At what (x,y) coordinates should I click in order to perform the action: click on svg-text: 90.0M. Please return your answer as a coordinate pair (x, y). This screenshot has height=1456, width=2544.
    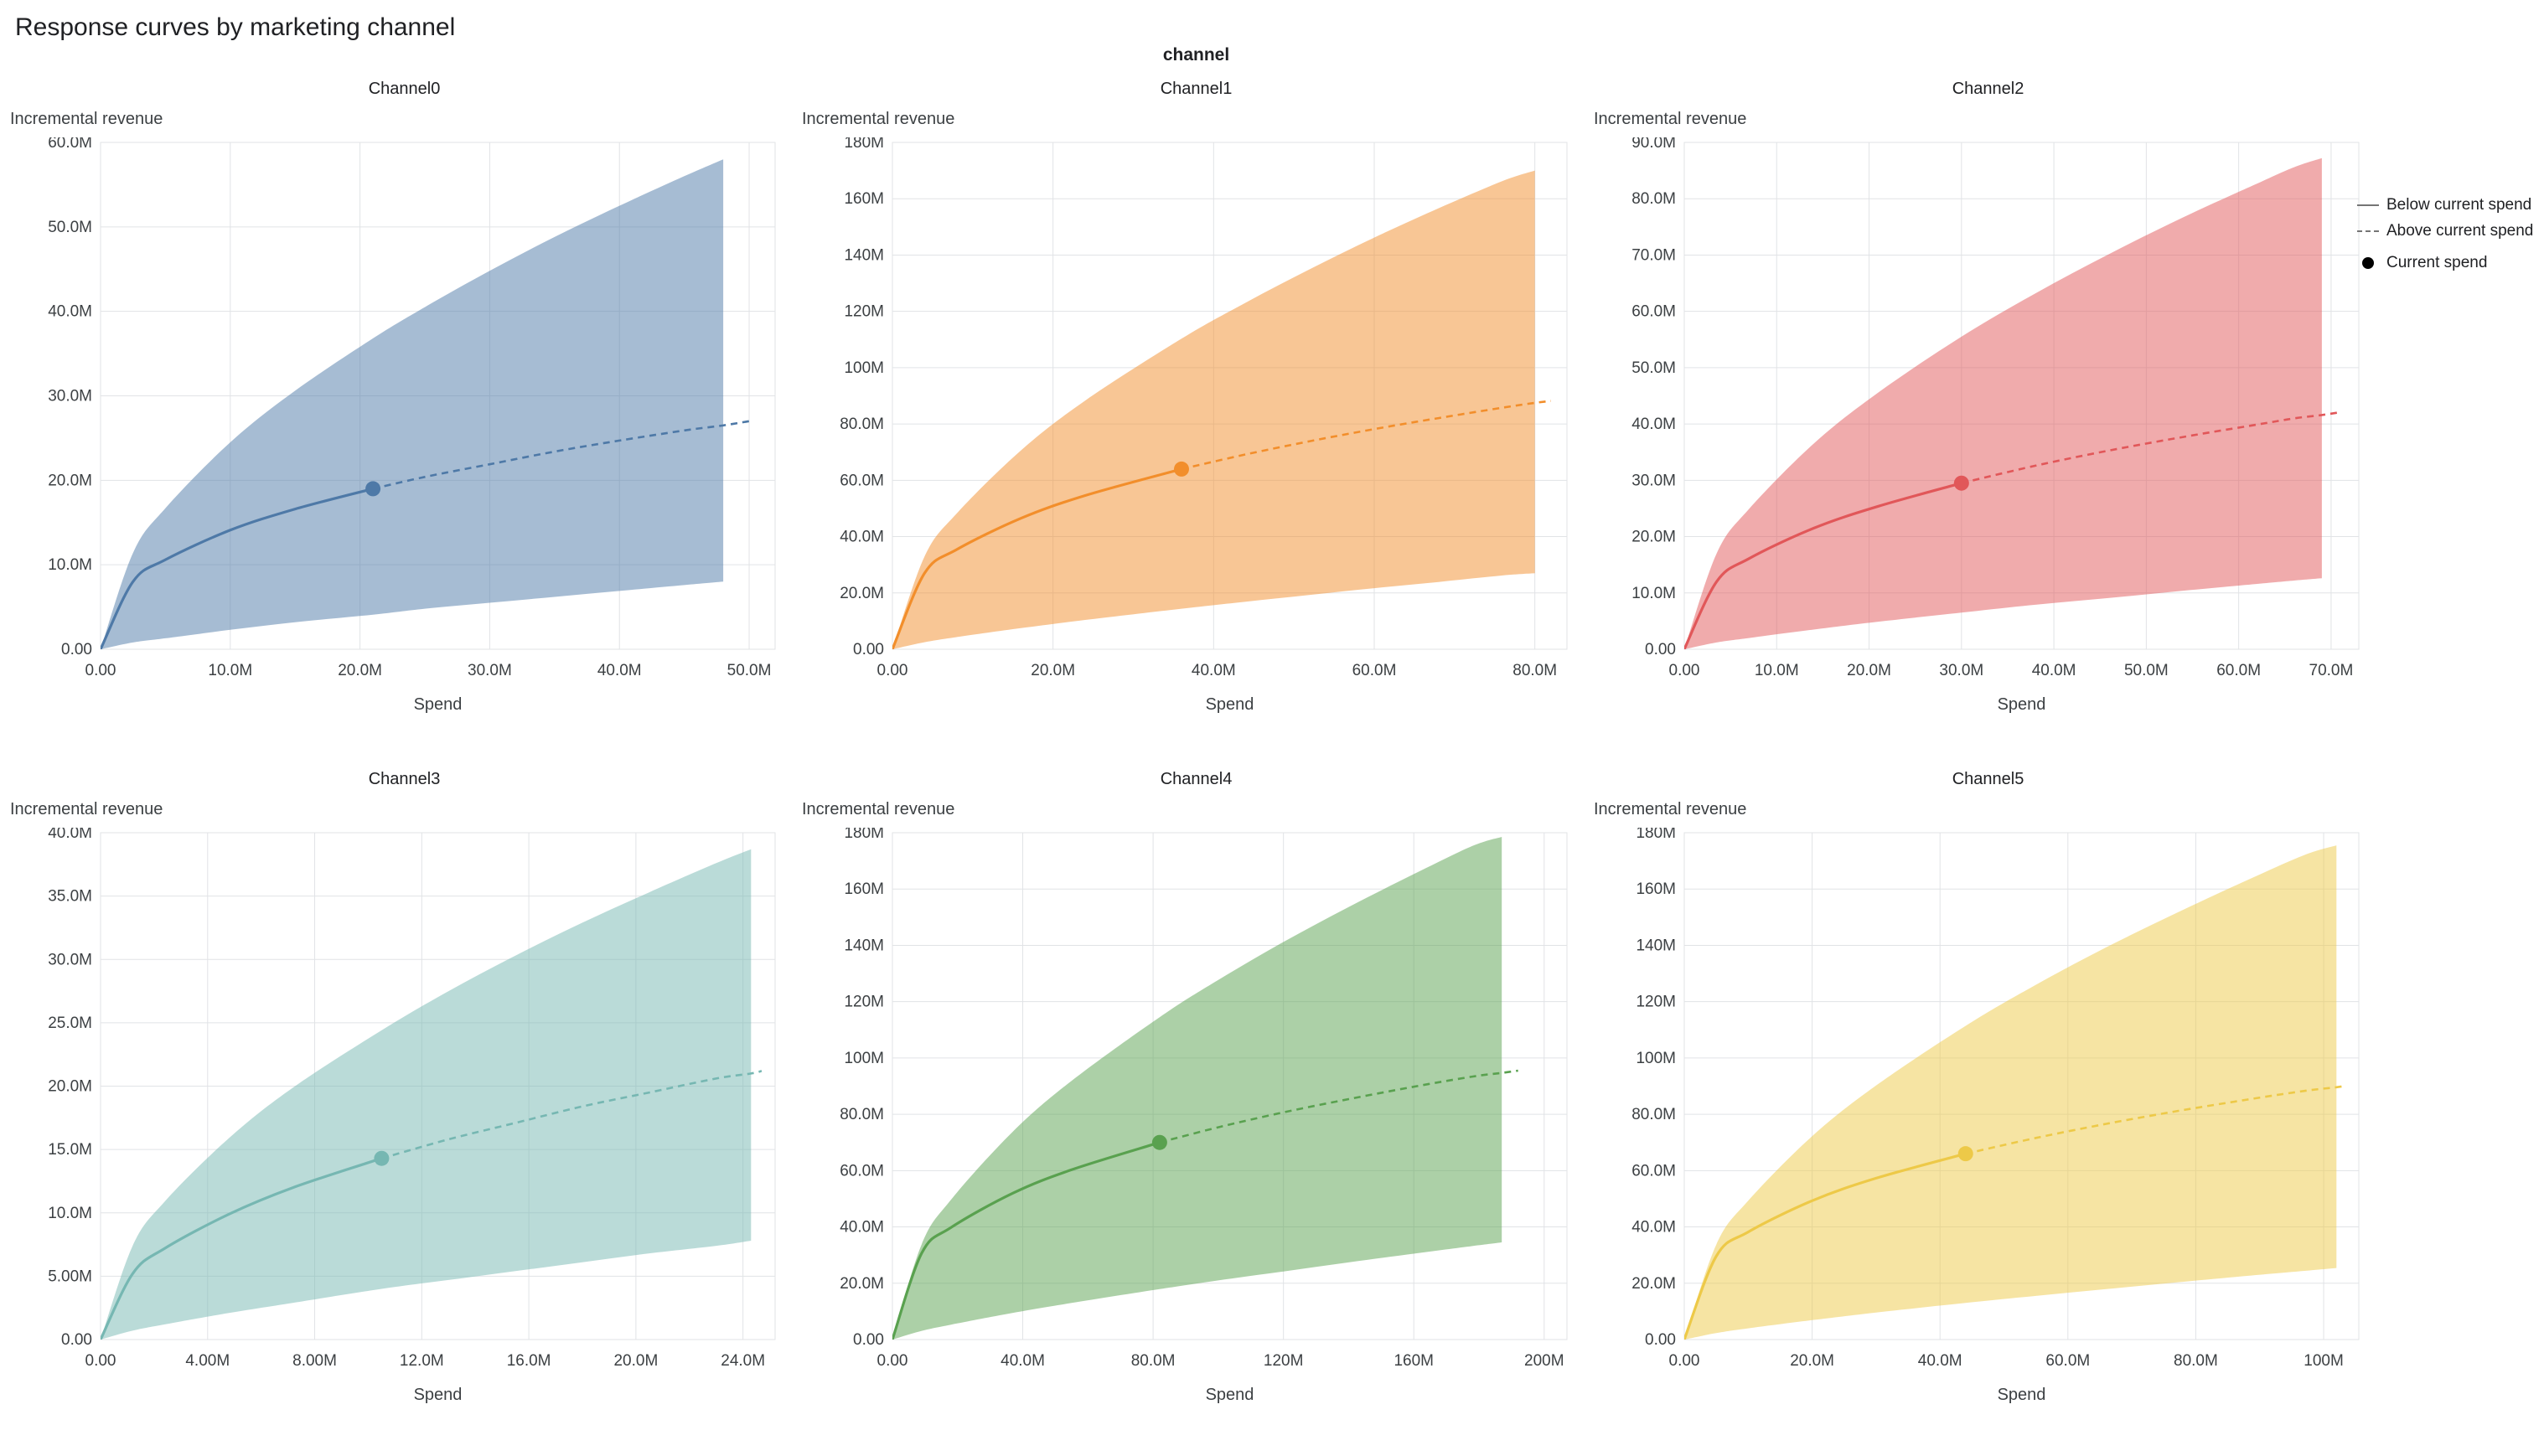
    Looking at the image, I should click on (1654, 144).